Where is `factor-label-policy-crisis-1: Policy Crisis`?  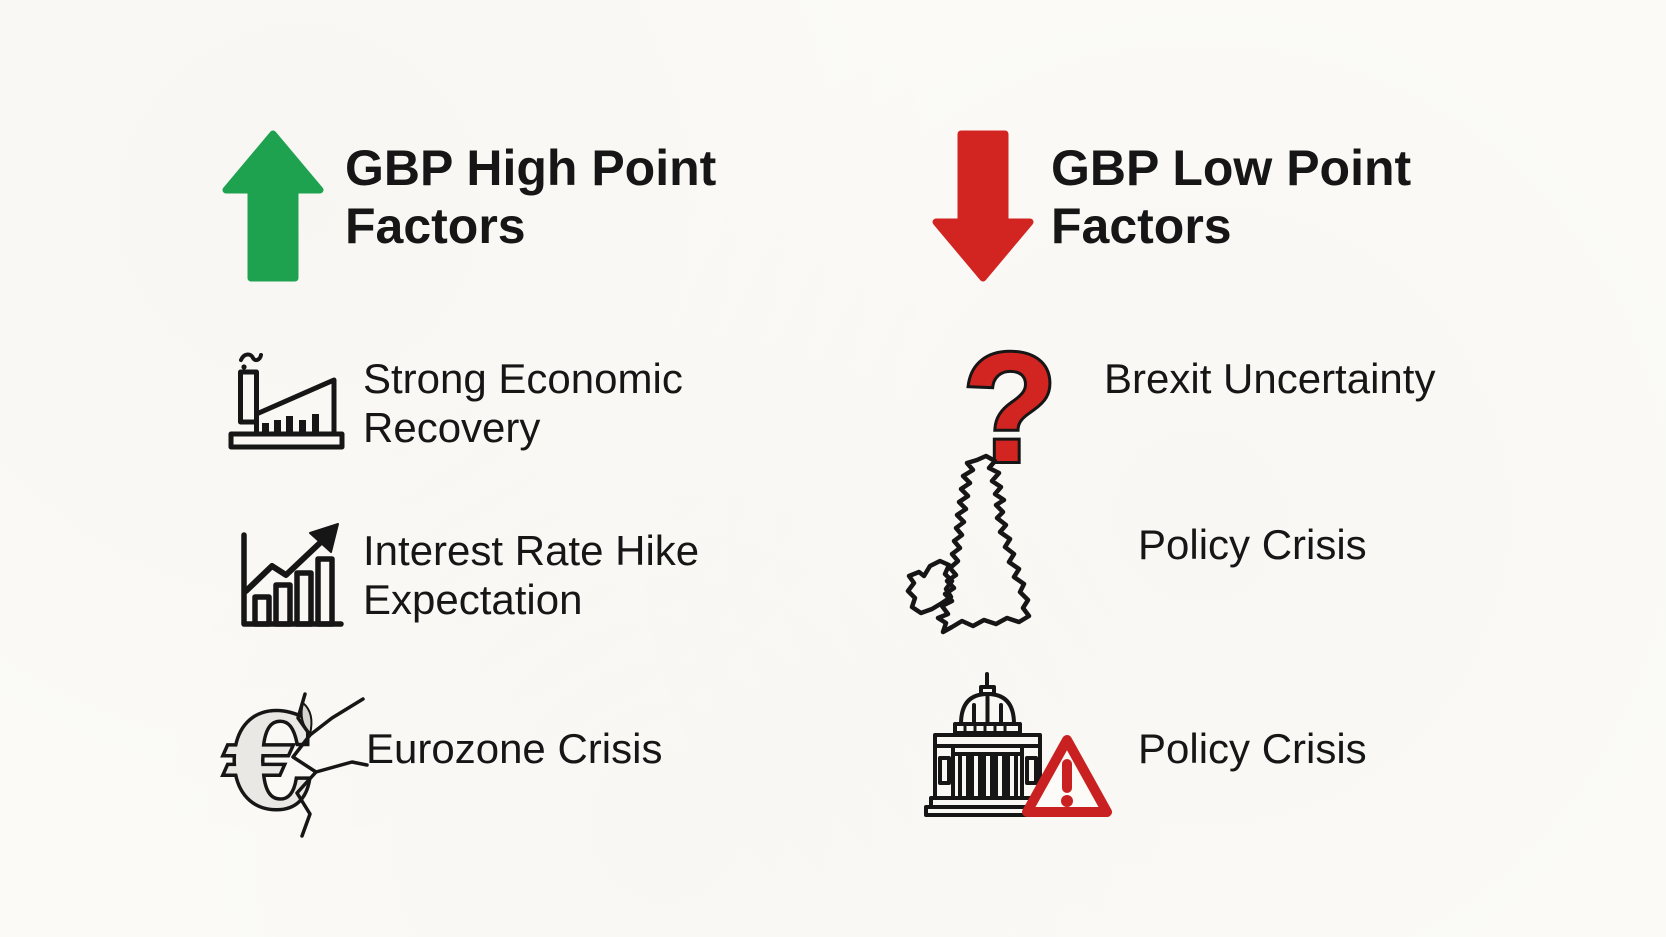
factor-label-policy-crisis-1: Policy Crisis is located at coordinates (1252, 544).